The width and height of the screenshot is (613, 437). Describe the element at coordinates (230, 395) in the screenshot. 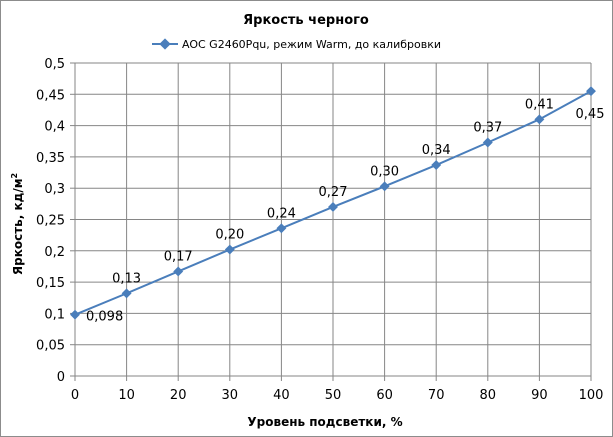

I see `x-tick-label: 30` at that location.